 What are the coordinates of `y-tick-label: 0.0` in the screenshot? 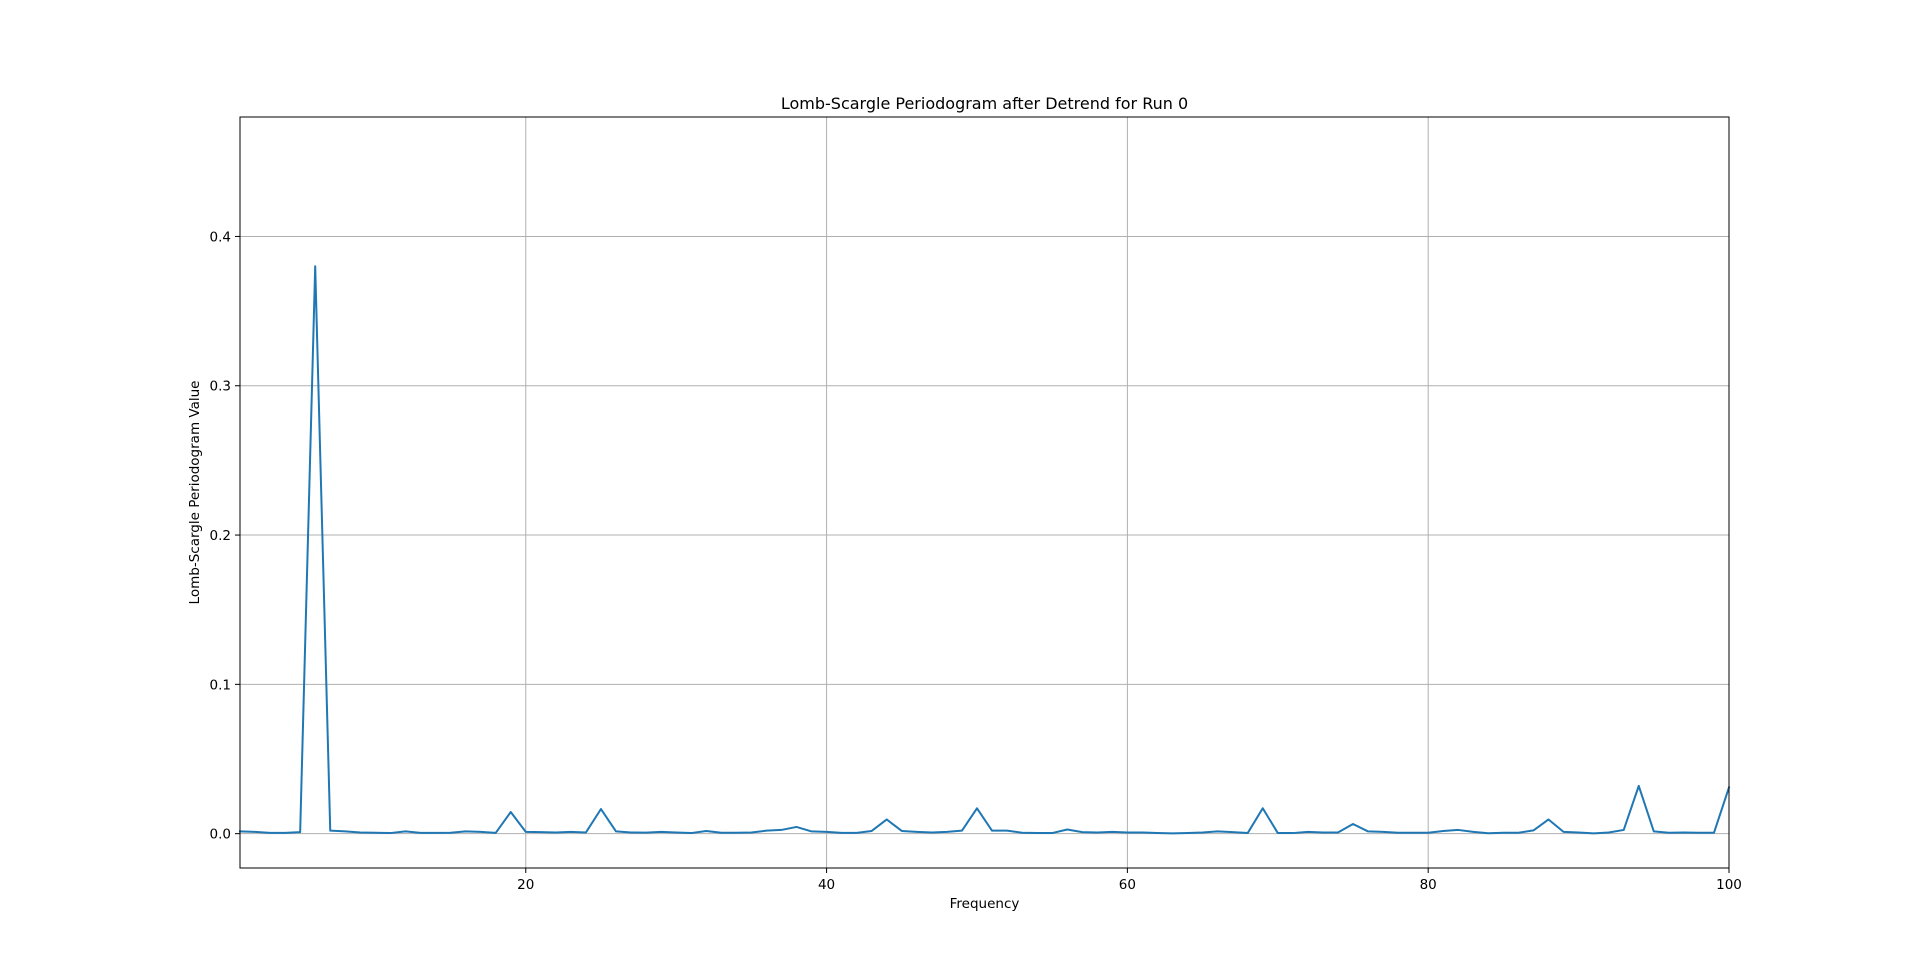 It's located at (220, 835).